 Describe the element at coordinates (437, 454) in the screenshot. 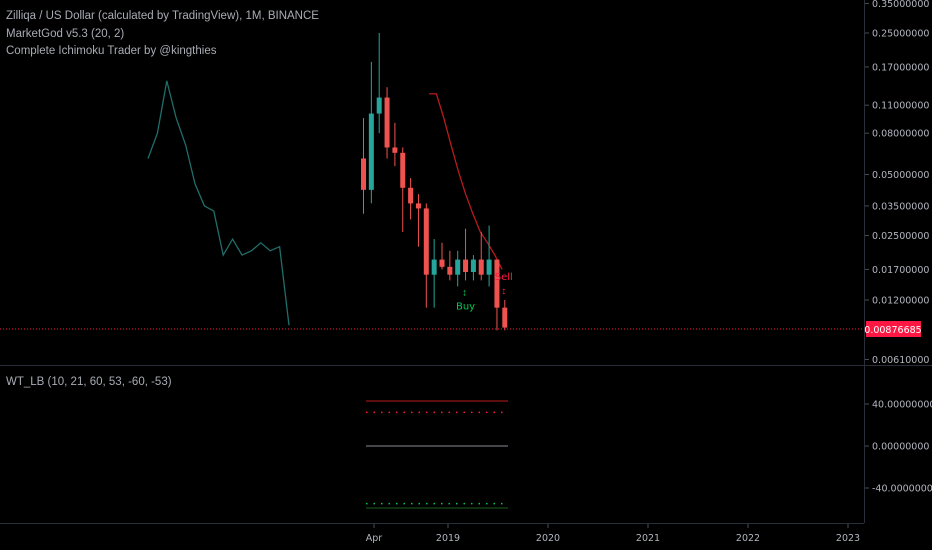

I see `oscillator-pane` at that location.